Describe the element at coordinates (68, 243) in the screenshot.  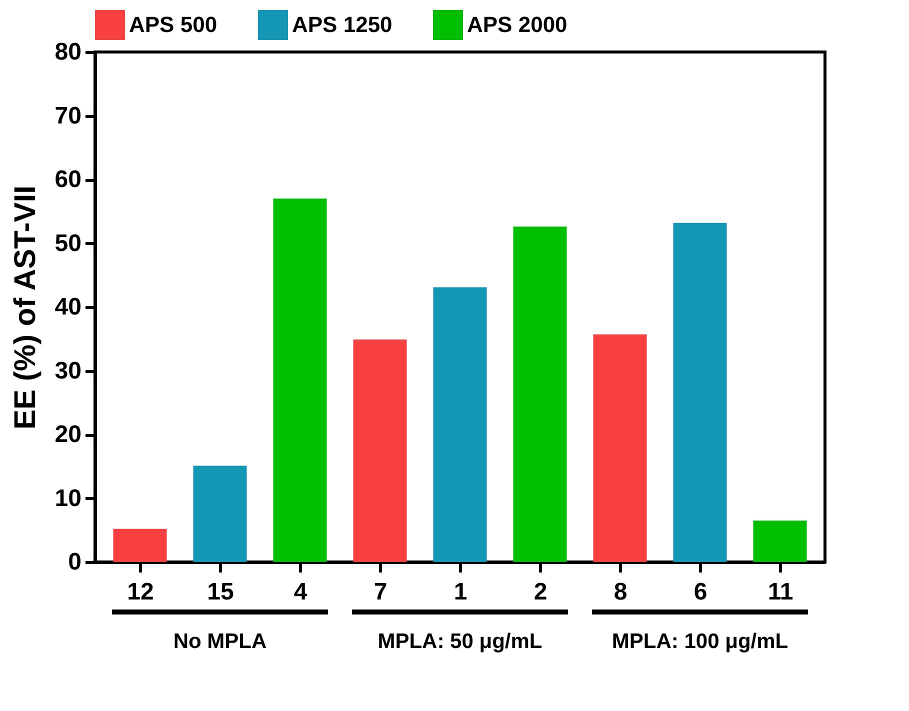
I see `y-tick-label: 50` at that location.